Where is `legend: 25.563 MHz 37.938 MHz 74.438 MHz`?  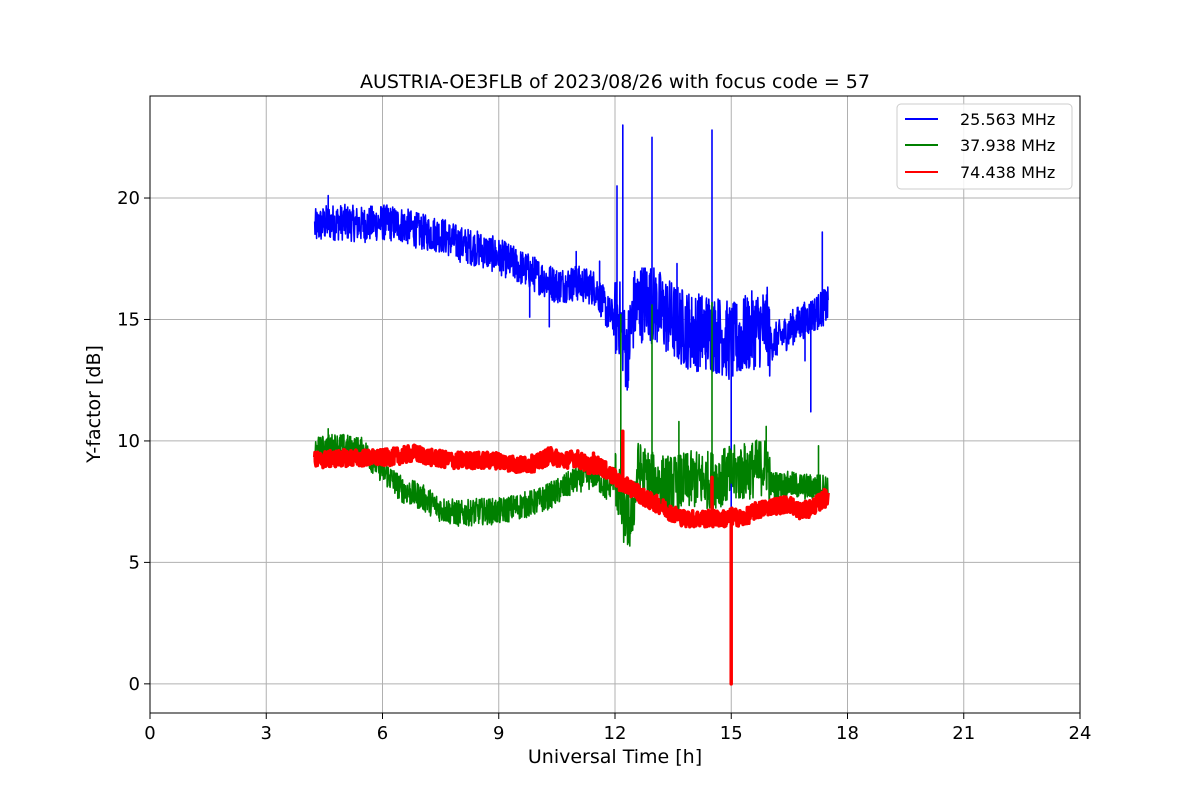
legend: 25.563 MHz 37.938 MHz 74.438 MHz is located at coordinates (984, 146).